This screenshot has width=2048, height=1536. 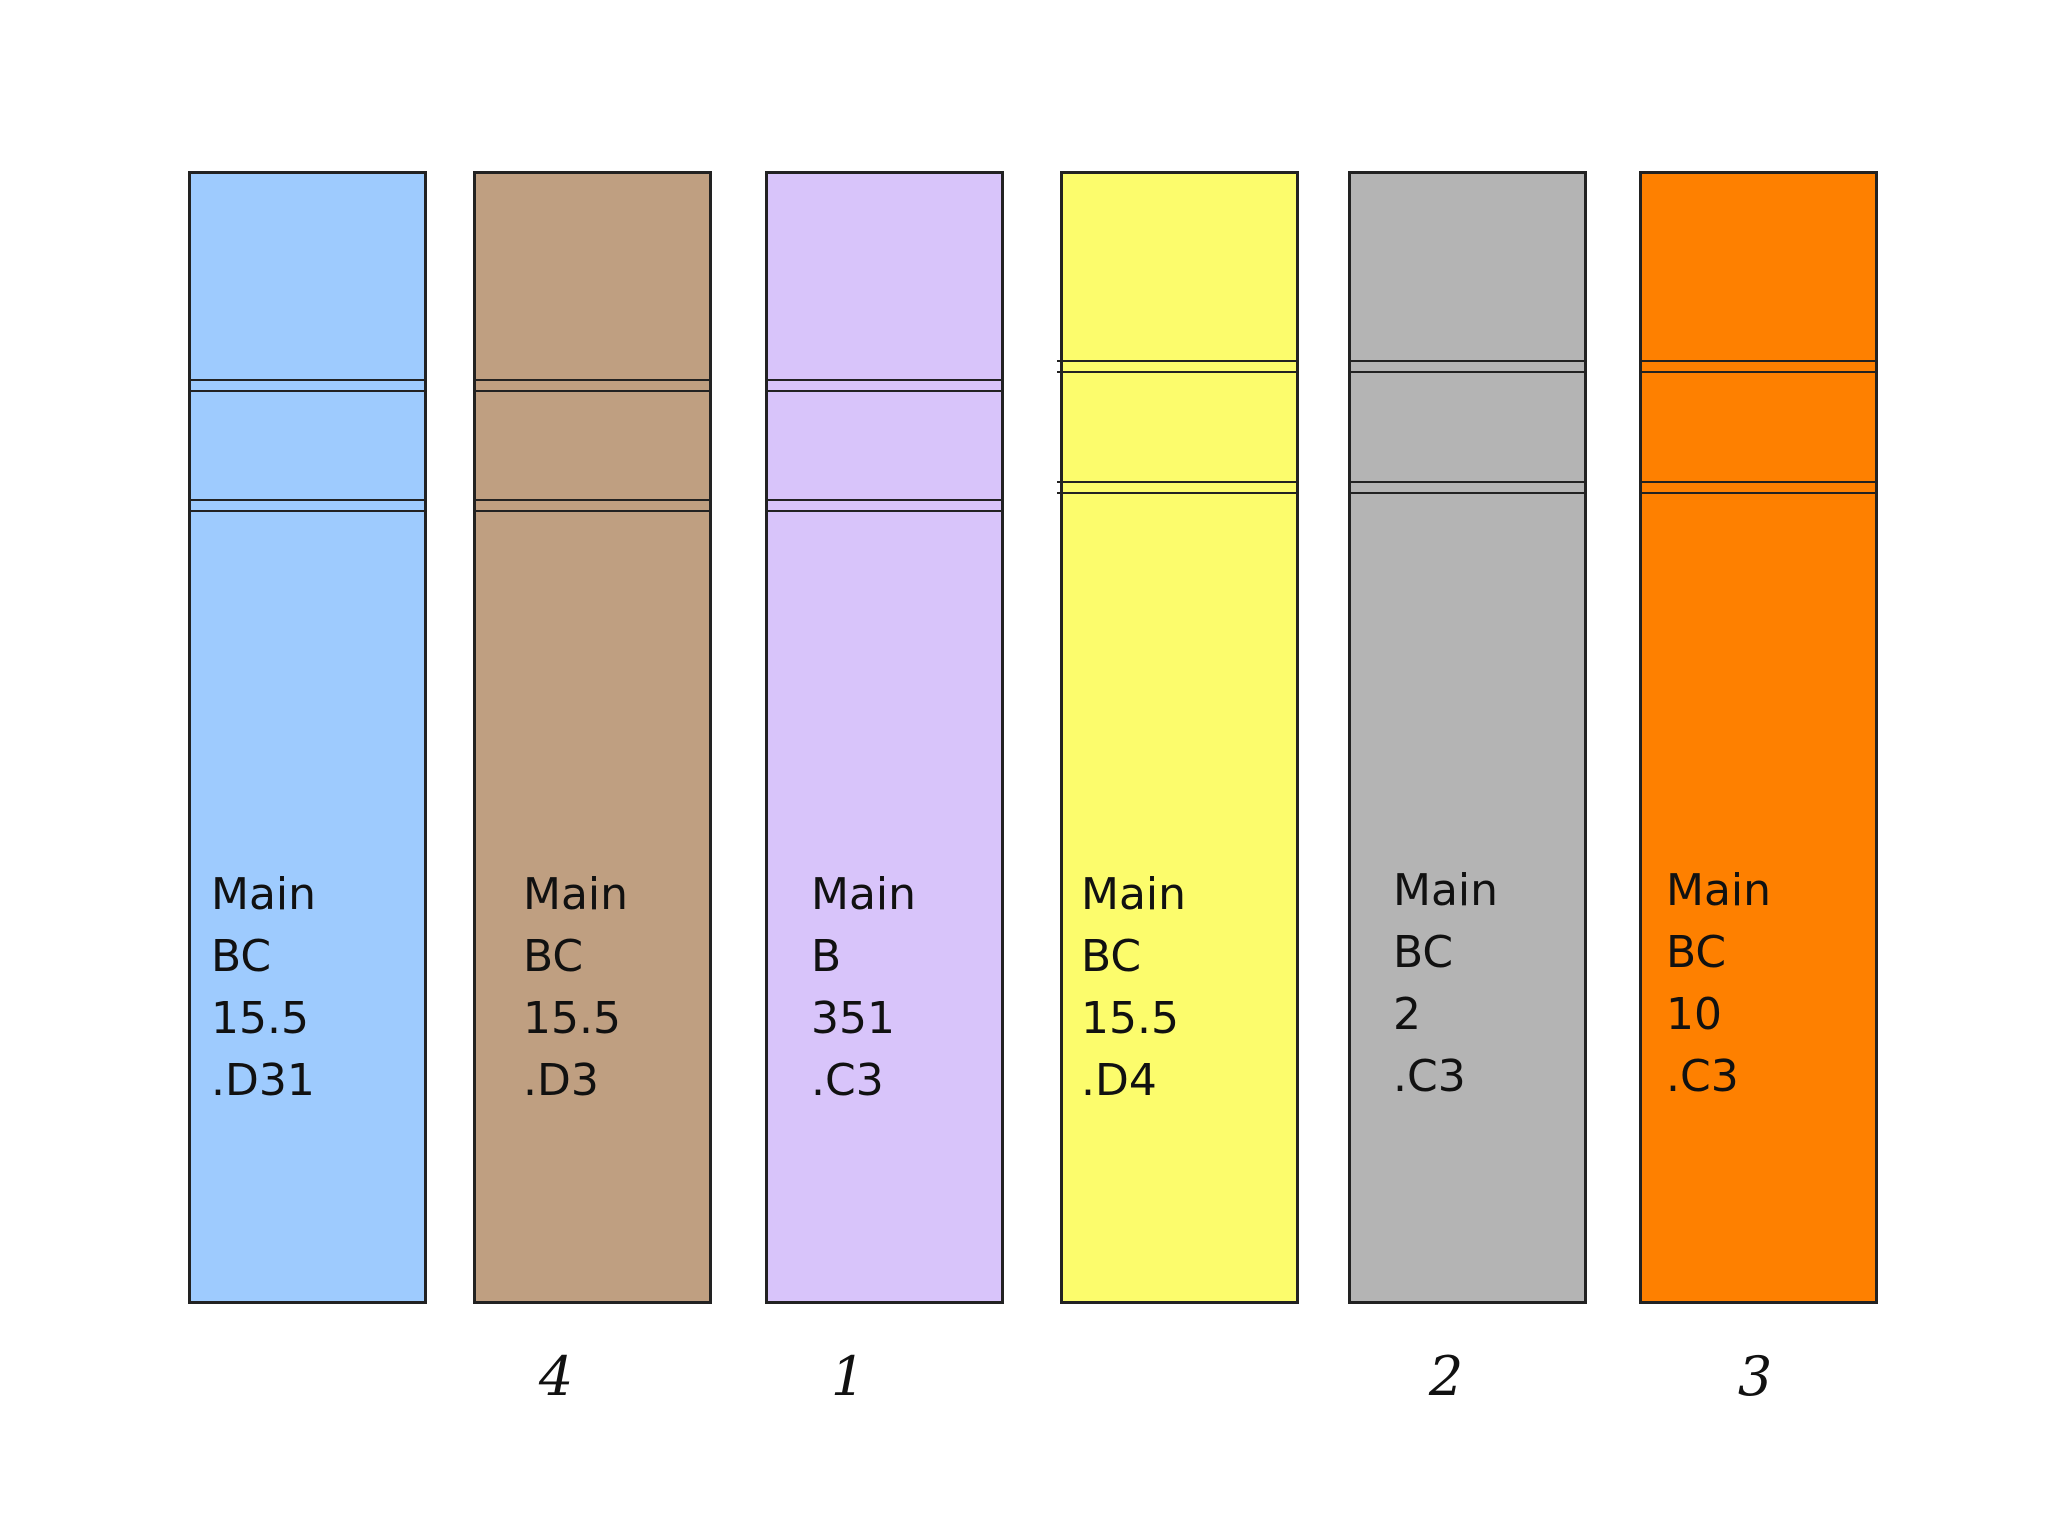 I want to click on book-spine-2: Main BC 15.5 .D3, so click(x=592, y=737).